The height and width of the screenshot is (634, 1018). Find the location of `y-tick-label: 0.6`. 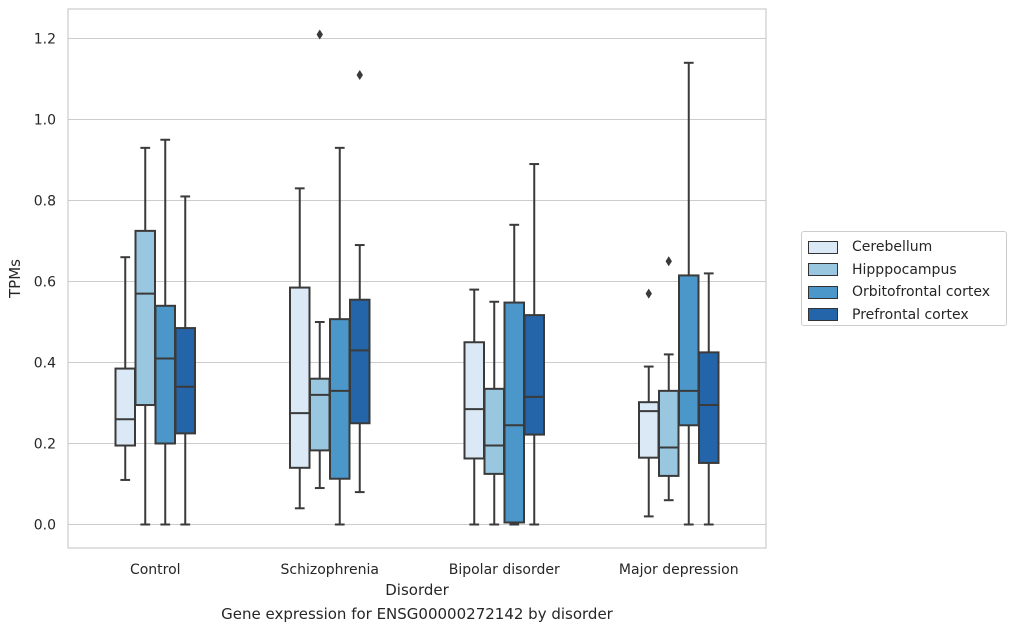

y-tick-label: 0.6 is located at coordinates (45, 283).